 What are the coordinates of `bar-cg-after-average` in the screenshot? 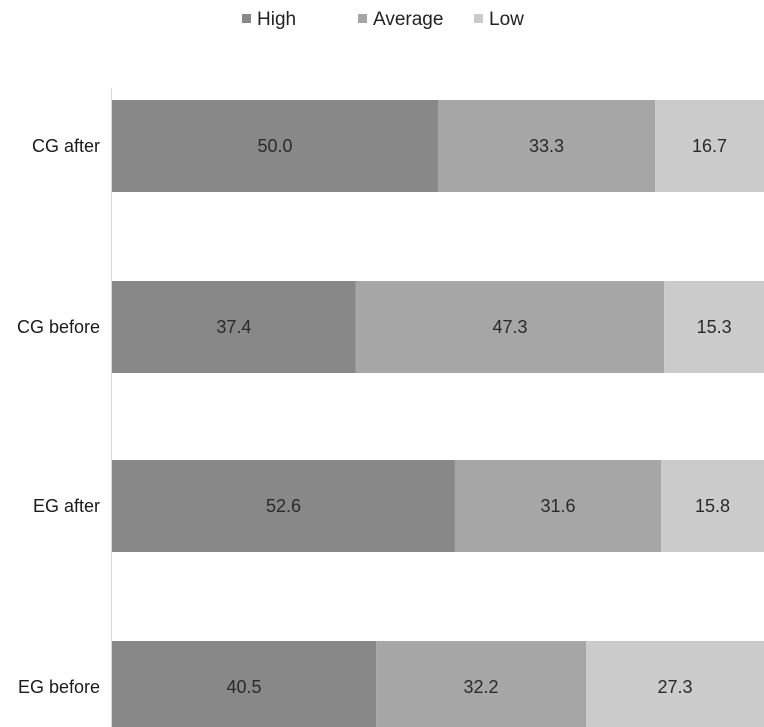 It's located at (547, 146).